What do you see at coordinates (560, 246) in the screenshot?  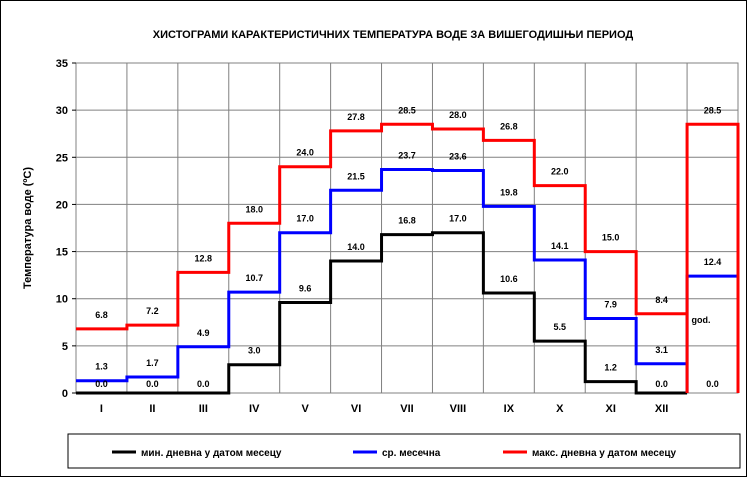 I see `data-label: 14.1` at bounding box center [560, 246].